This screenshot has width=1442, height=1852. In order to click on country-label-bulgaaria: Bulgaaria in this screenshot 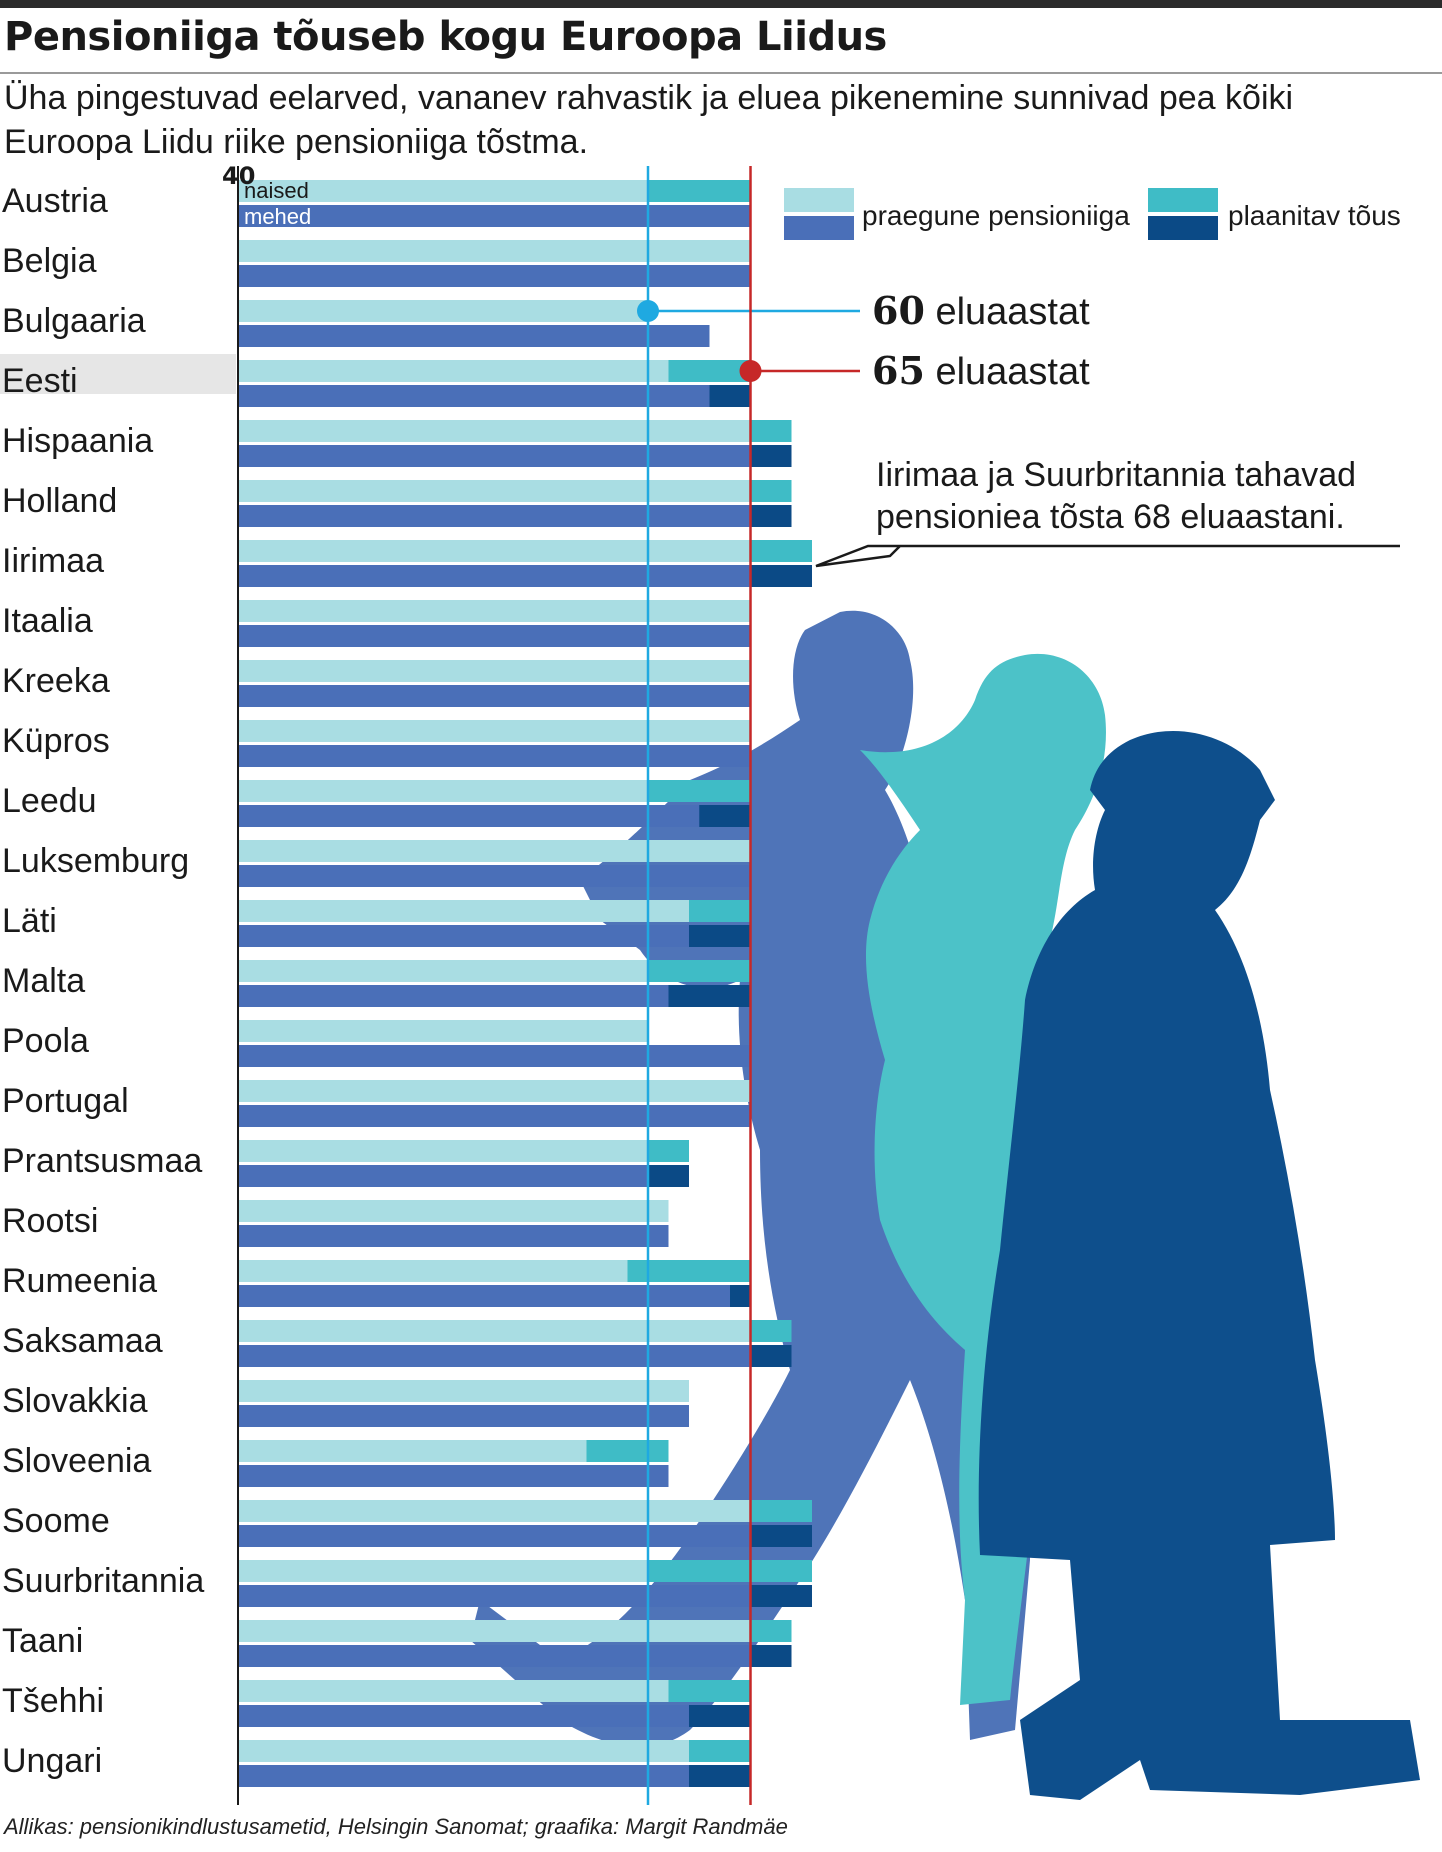, I will do `click(74, 321)`.